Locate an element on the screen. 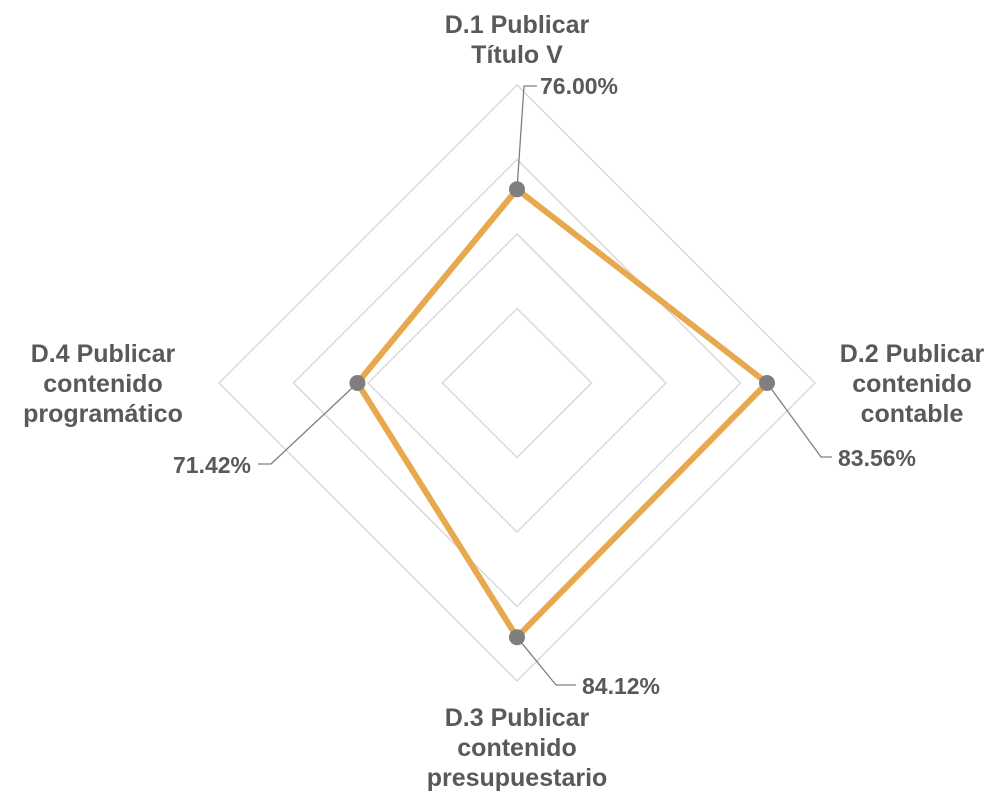 The image size is (1000, 794). value-label-3: 84.12% is located at coordinates (621, 686).